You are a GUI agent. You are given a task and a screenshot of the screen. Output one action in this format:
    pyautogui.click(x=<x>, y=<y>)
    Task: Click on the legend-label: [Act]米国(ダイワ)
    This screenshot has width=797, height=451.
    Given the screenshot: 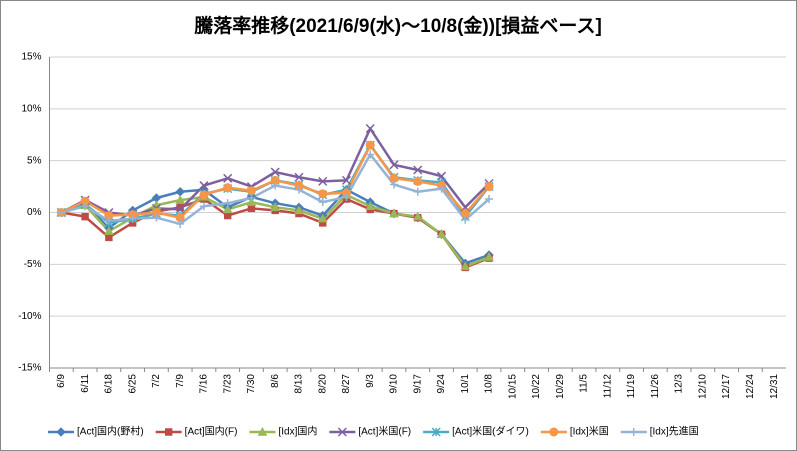 What is the action you would take?
    pyautogui.click(x=490, y=431)
    